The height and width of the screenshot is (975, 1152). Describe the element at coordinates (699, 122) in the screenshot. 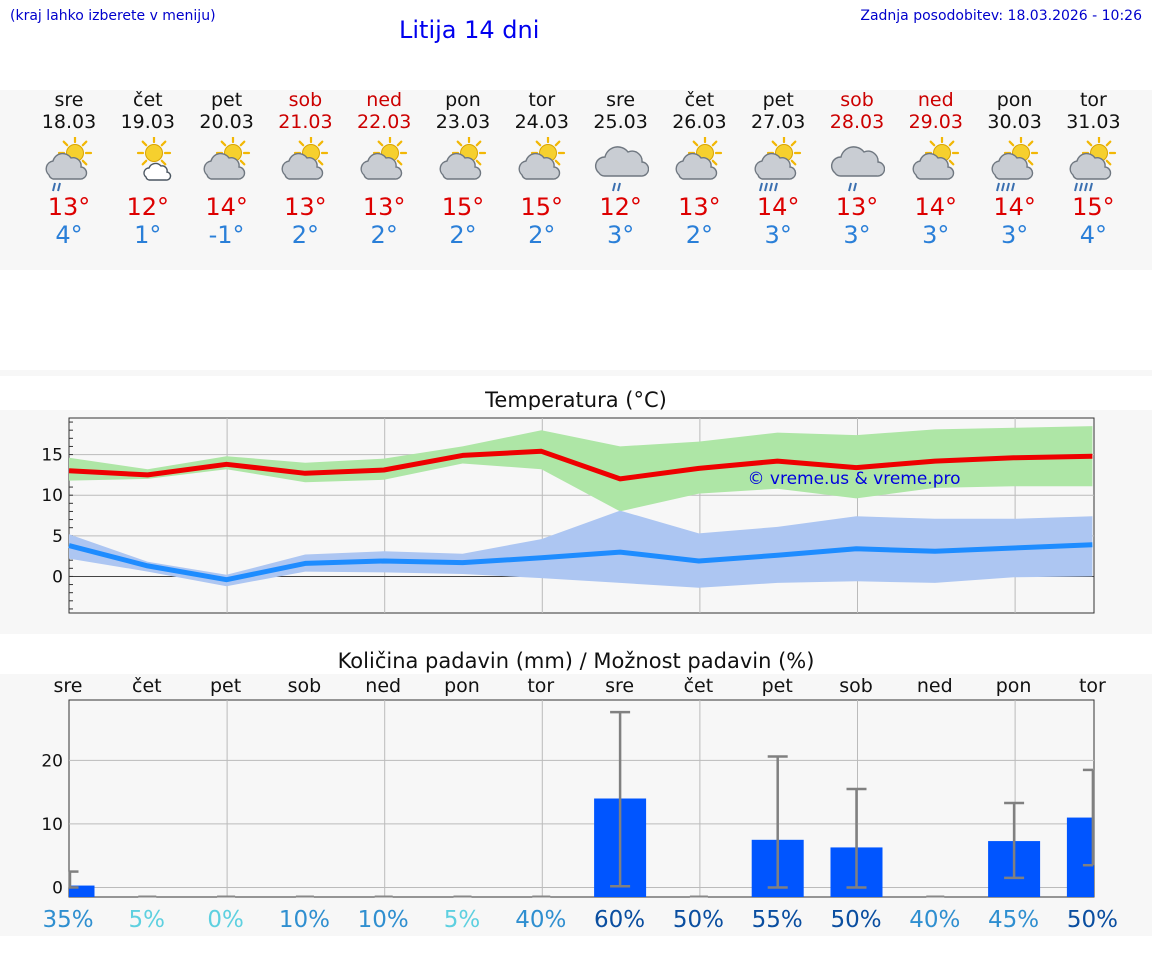

I see `day-date: 26.03` at that location.